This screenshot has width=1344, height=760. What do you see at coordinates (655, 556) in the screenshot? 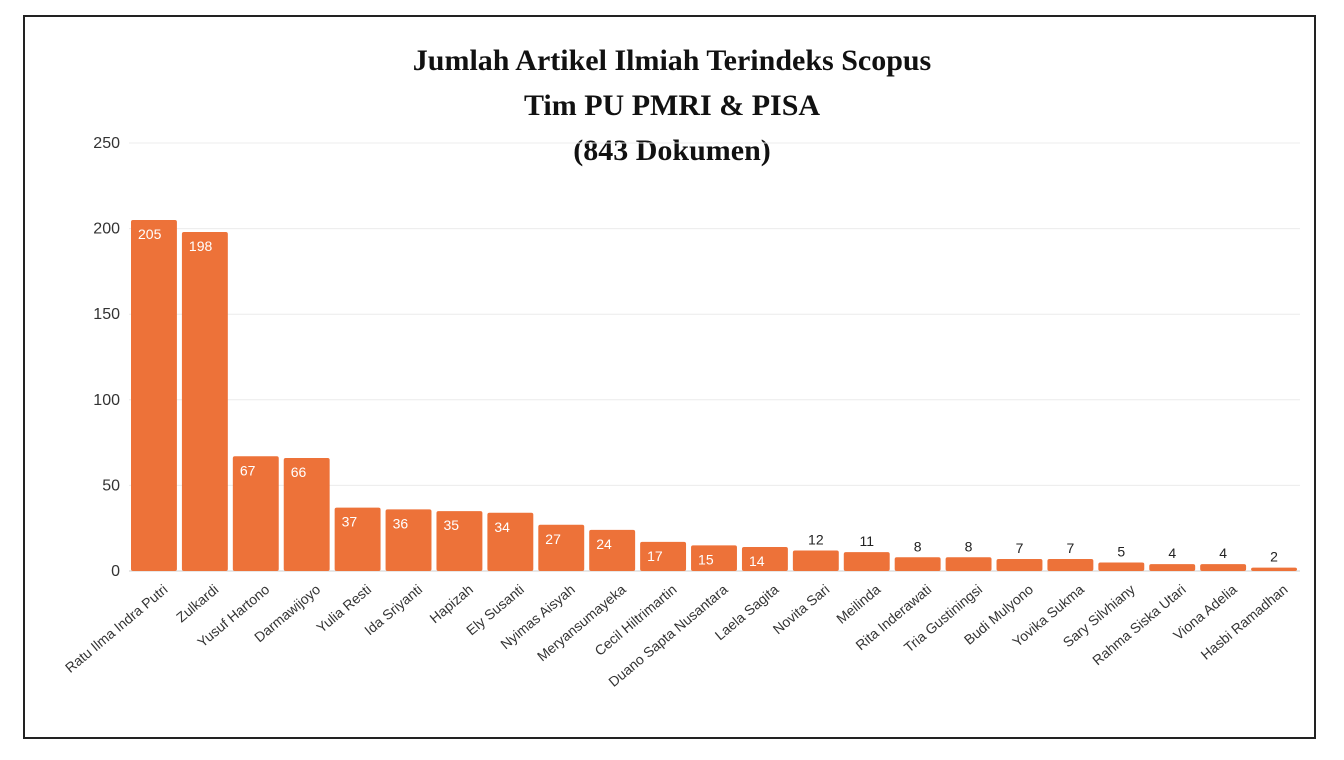
I see `data-label: 17` at bounding box center [655, 556].